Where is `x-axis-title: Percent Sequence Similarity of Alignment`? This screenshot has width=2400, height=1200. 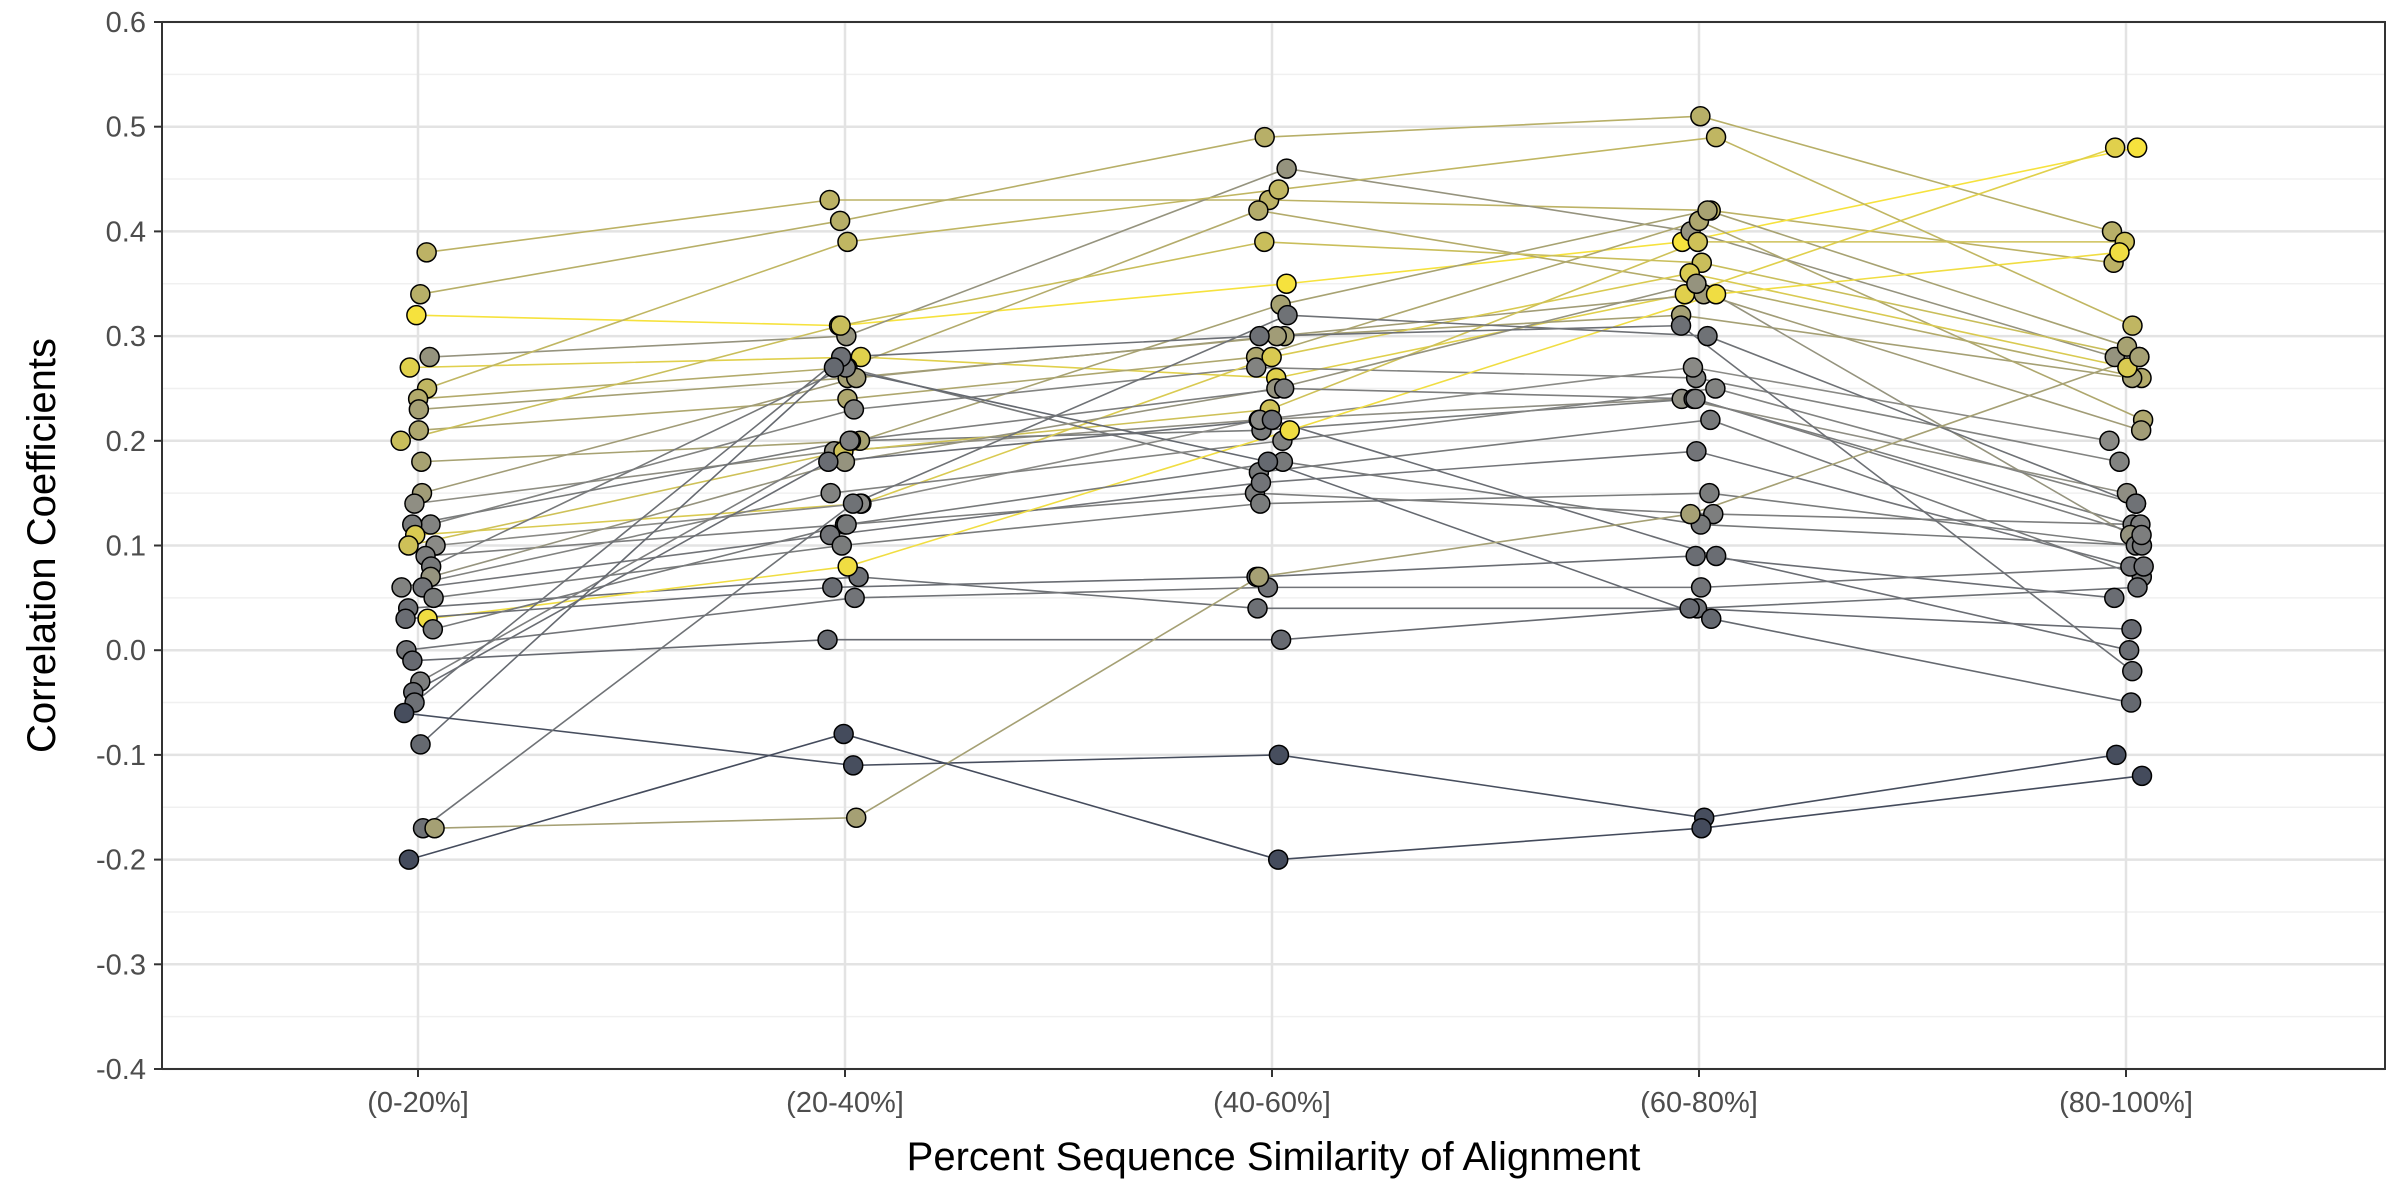 x-axis-title: Percent Sequence Similarity of Alignment is located at coordinates (1274, 1157).